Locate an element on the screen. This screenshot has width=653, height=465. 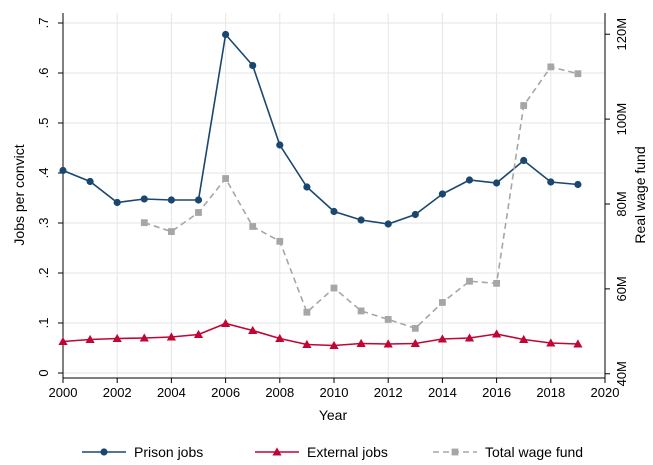
legend-label: Total wage fund is located at coordinates (534, 452).